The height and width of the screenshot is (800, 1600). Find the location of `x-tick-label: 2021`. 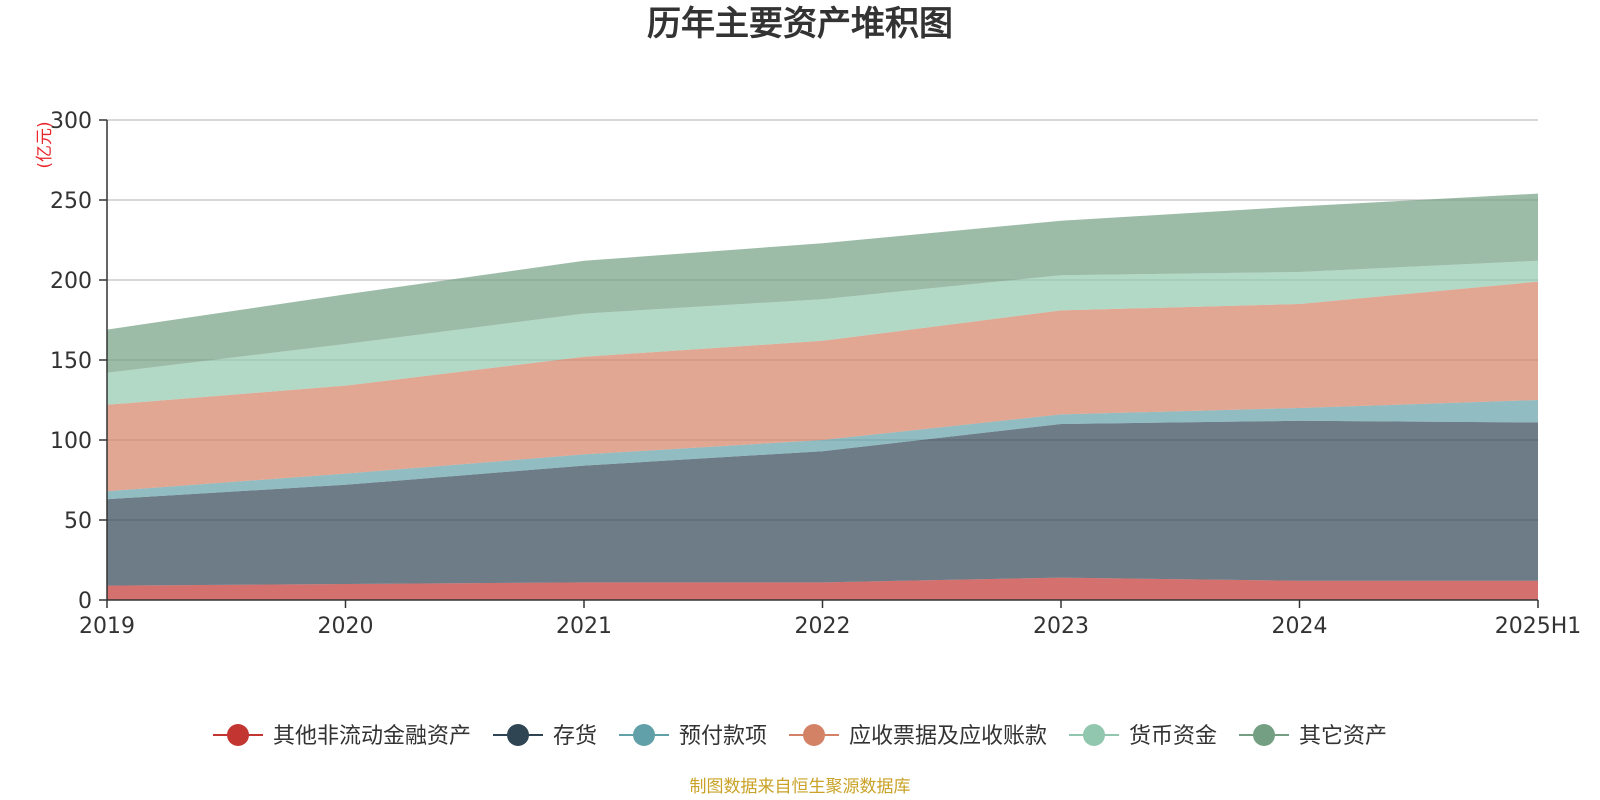

x-tick-label: 2021 is located at coordinates (584, 626).